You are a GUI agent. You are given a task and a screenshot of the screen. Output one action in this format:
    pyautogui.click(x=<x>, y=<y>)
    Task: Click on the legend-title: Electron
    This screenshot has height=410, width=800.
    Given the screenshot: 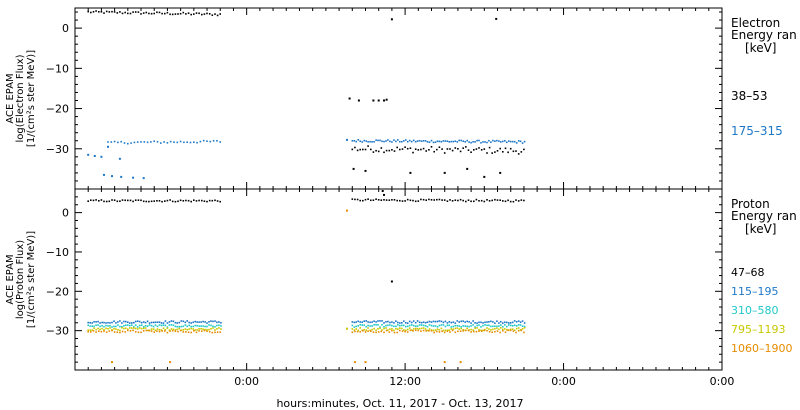 What is the action you would take?
    pyautogui.click(x=755, y=23)
    